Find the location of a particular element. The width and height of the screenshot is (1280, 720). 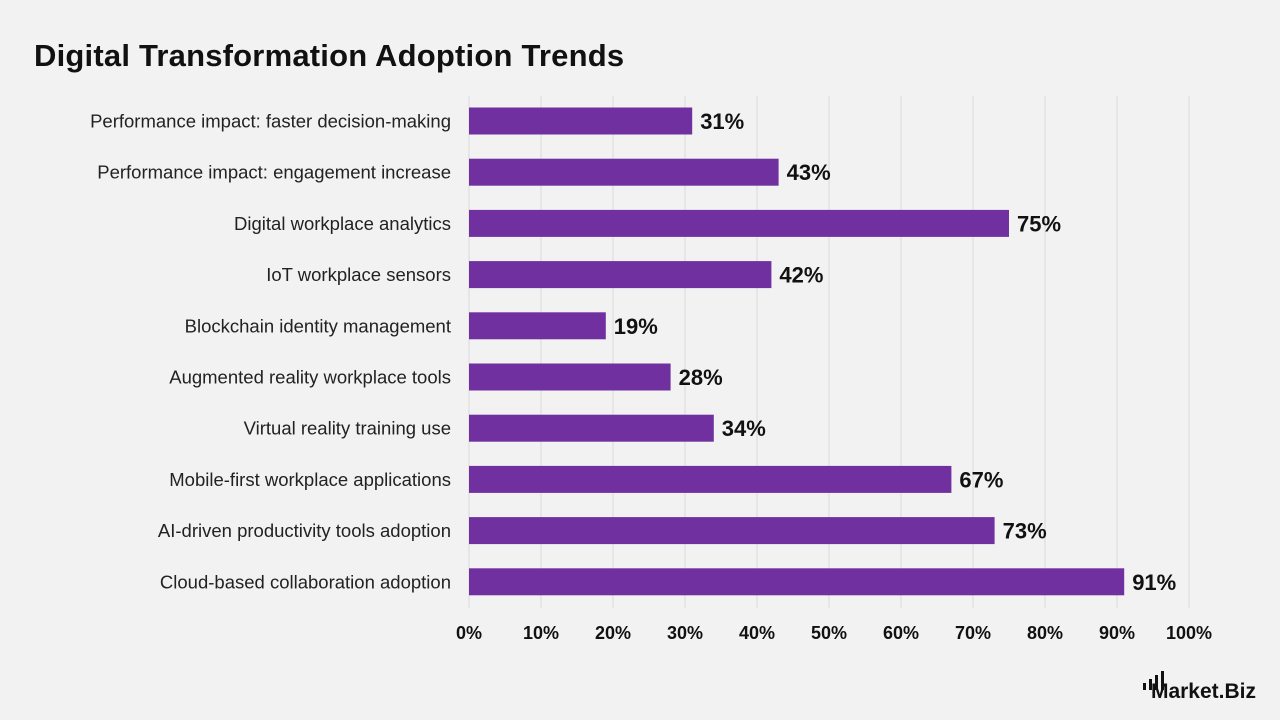

x-tick-label: 100% is located at coordinates (1189, 633).